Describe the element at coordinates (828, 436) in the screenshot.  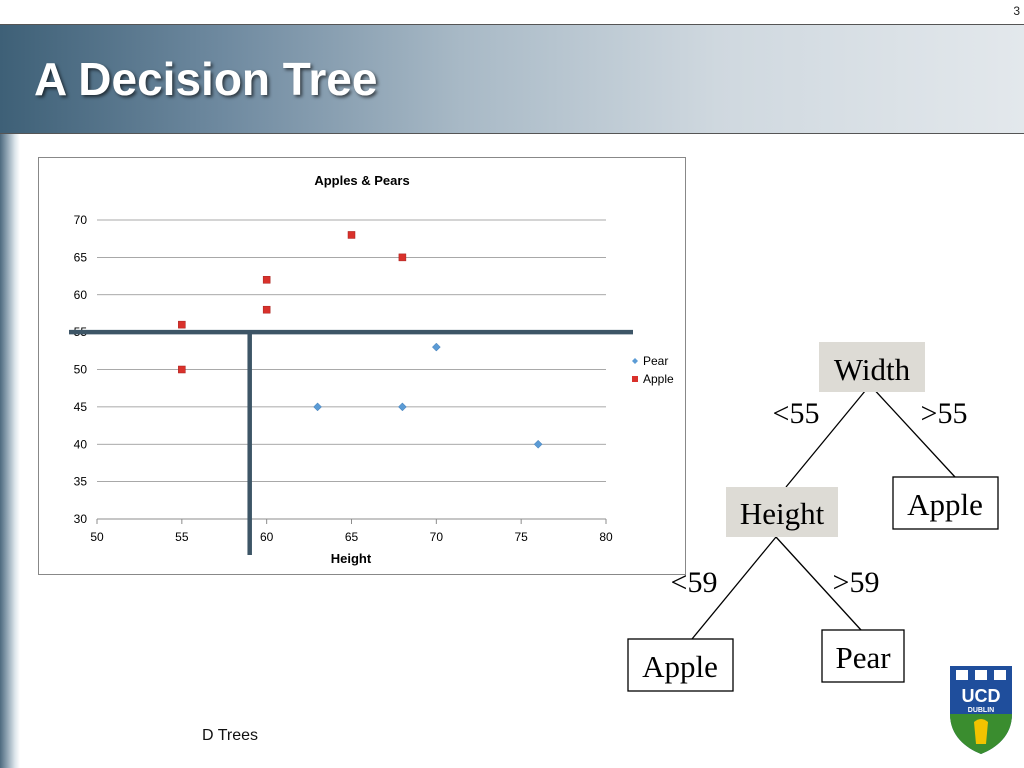
I see `edge-root-left` at that location.